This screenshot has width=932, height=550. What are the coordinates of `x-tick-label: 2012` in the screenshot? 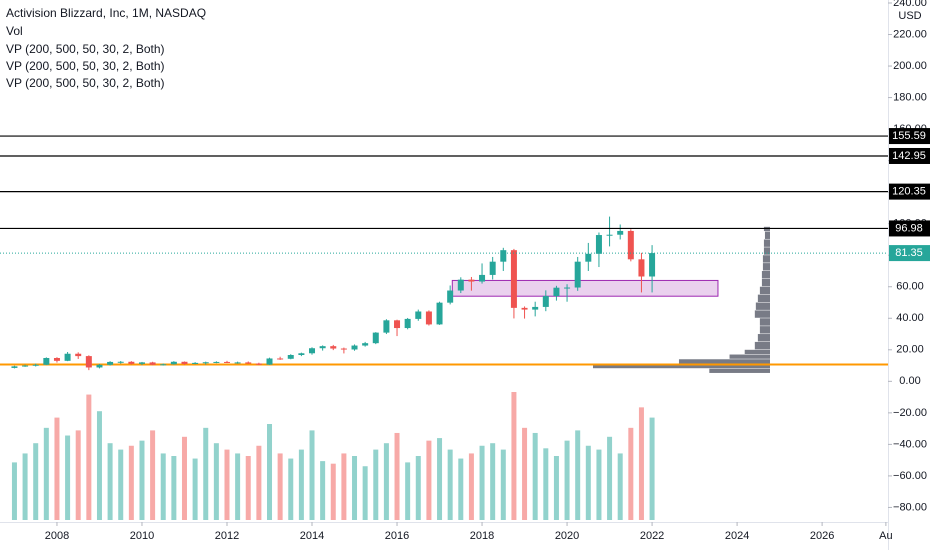 It's located at (227, 536).